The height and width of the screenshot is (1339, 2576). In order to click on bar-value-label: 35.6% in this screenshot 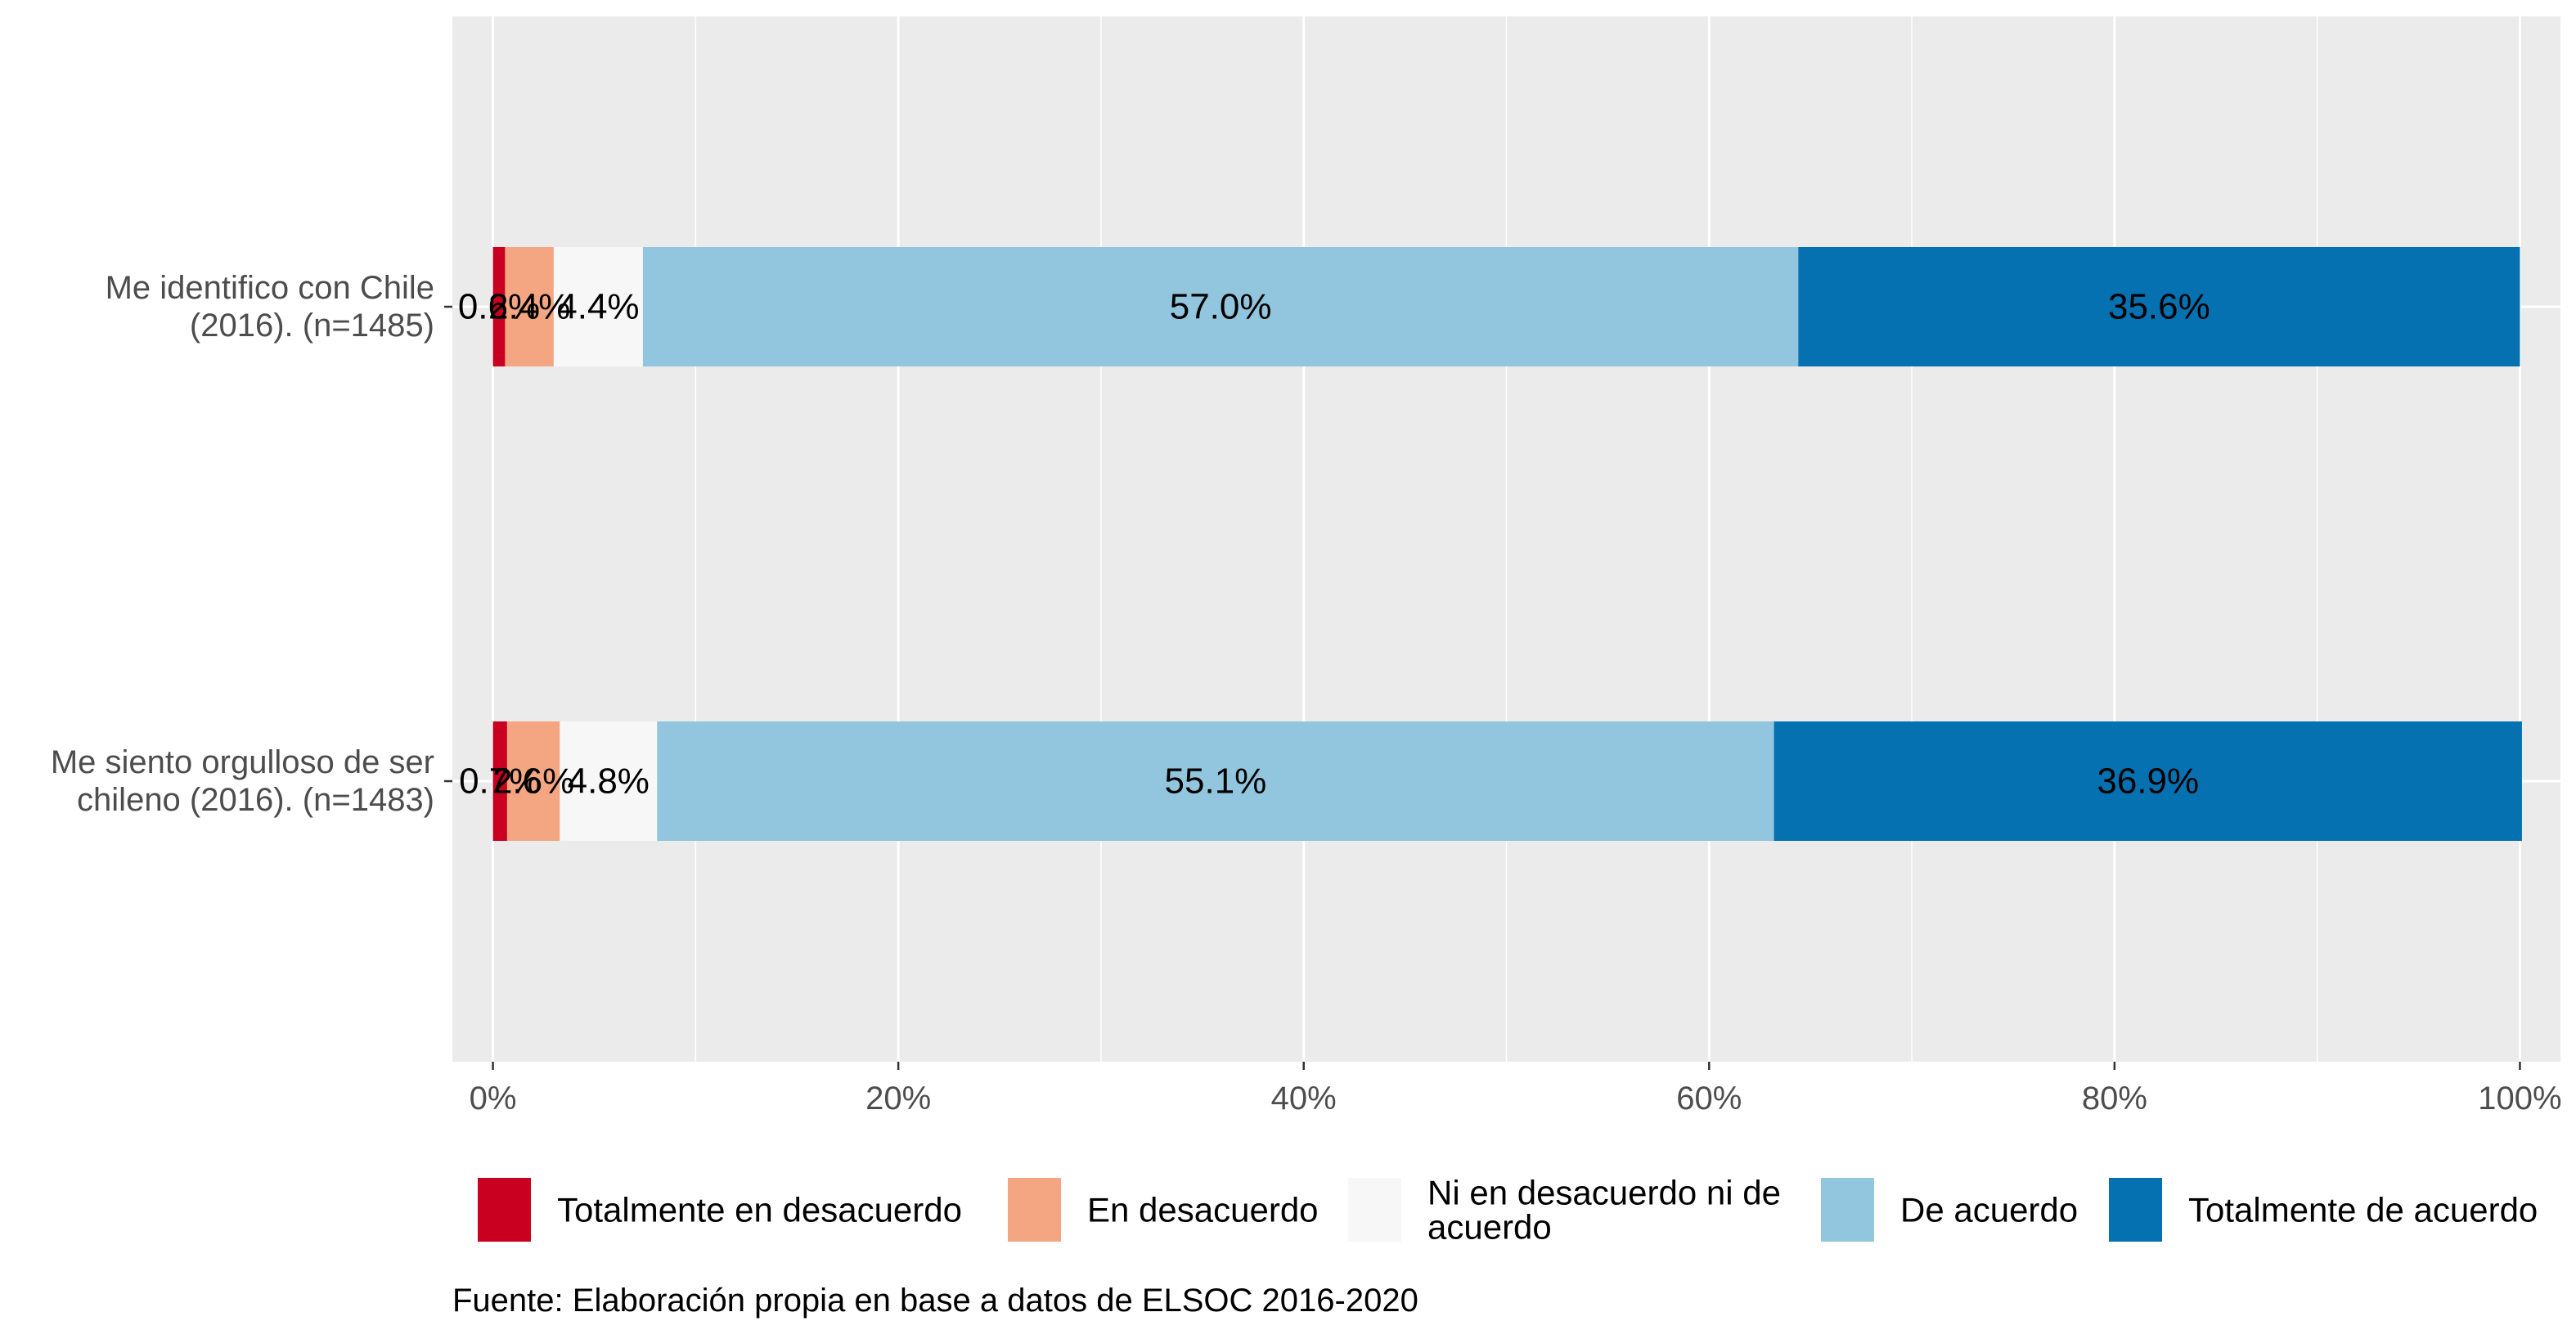, I will do `click(2159, 307)`.